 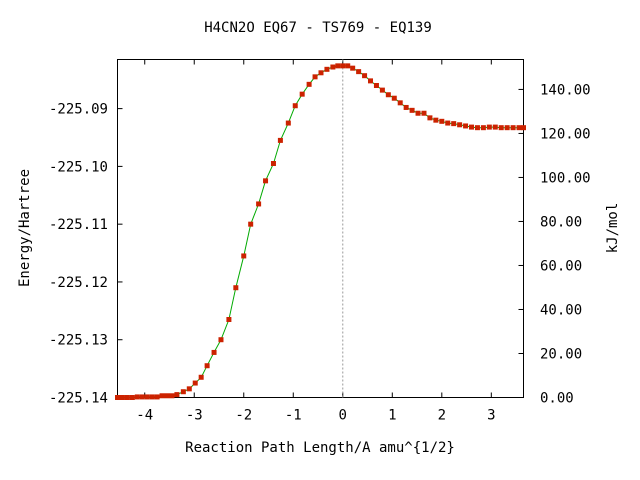 I want to click on y-tick-label: -225.13, so click(x=78, y=341).